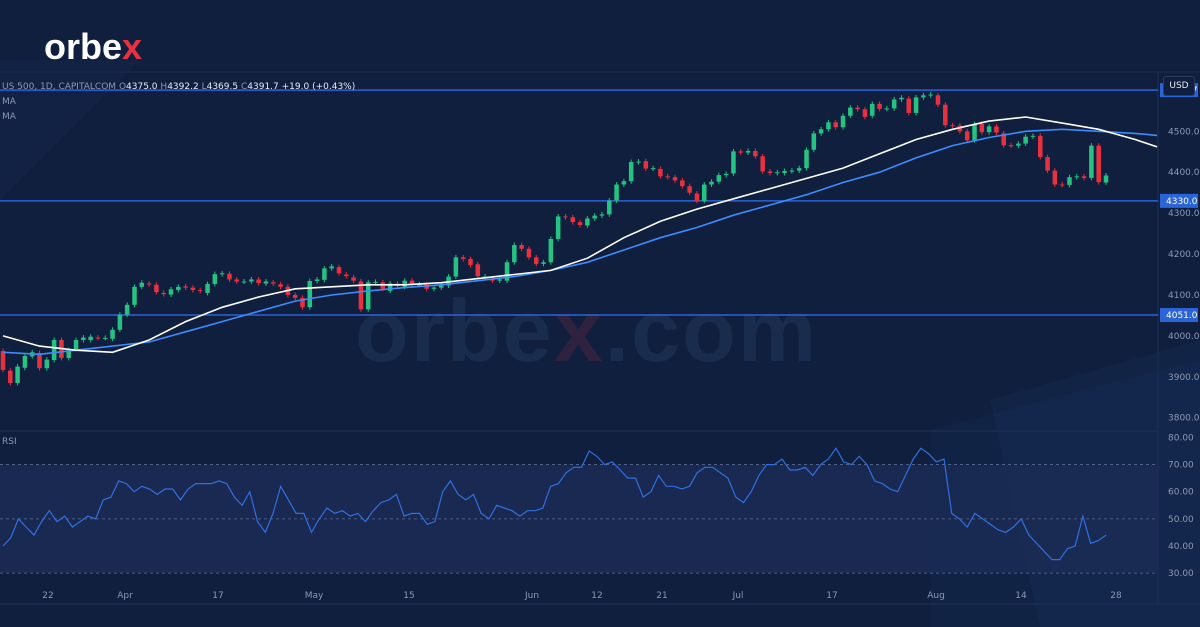 The image size is (1200, 627). I want to click on time-tick-label: 28, so click(1116, 596).